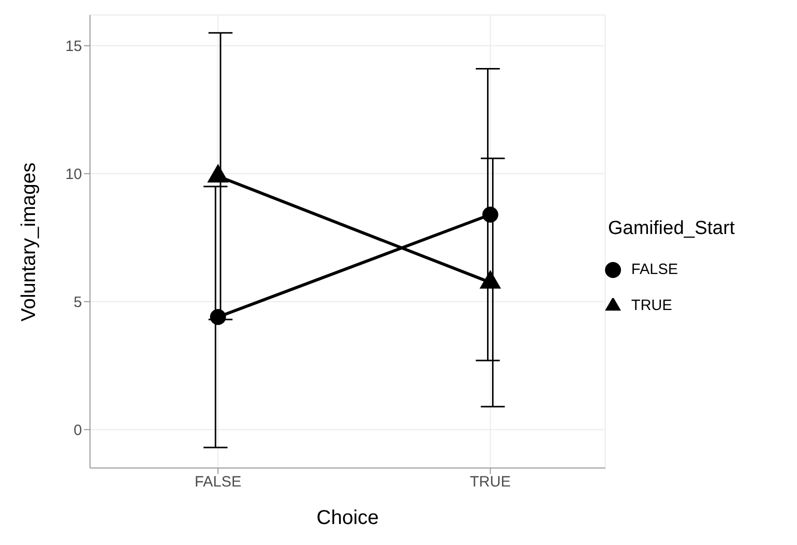 This screenshot has height=545, width=797. What do you see at coordinates (78, 430) in the screenshot?
I see `y-tick-label: 0` at bounding box center [78, 430].